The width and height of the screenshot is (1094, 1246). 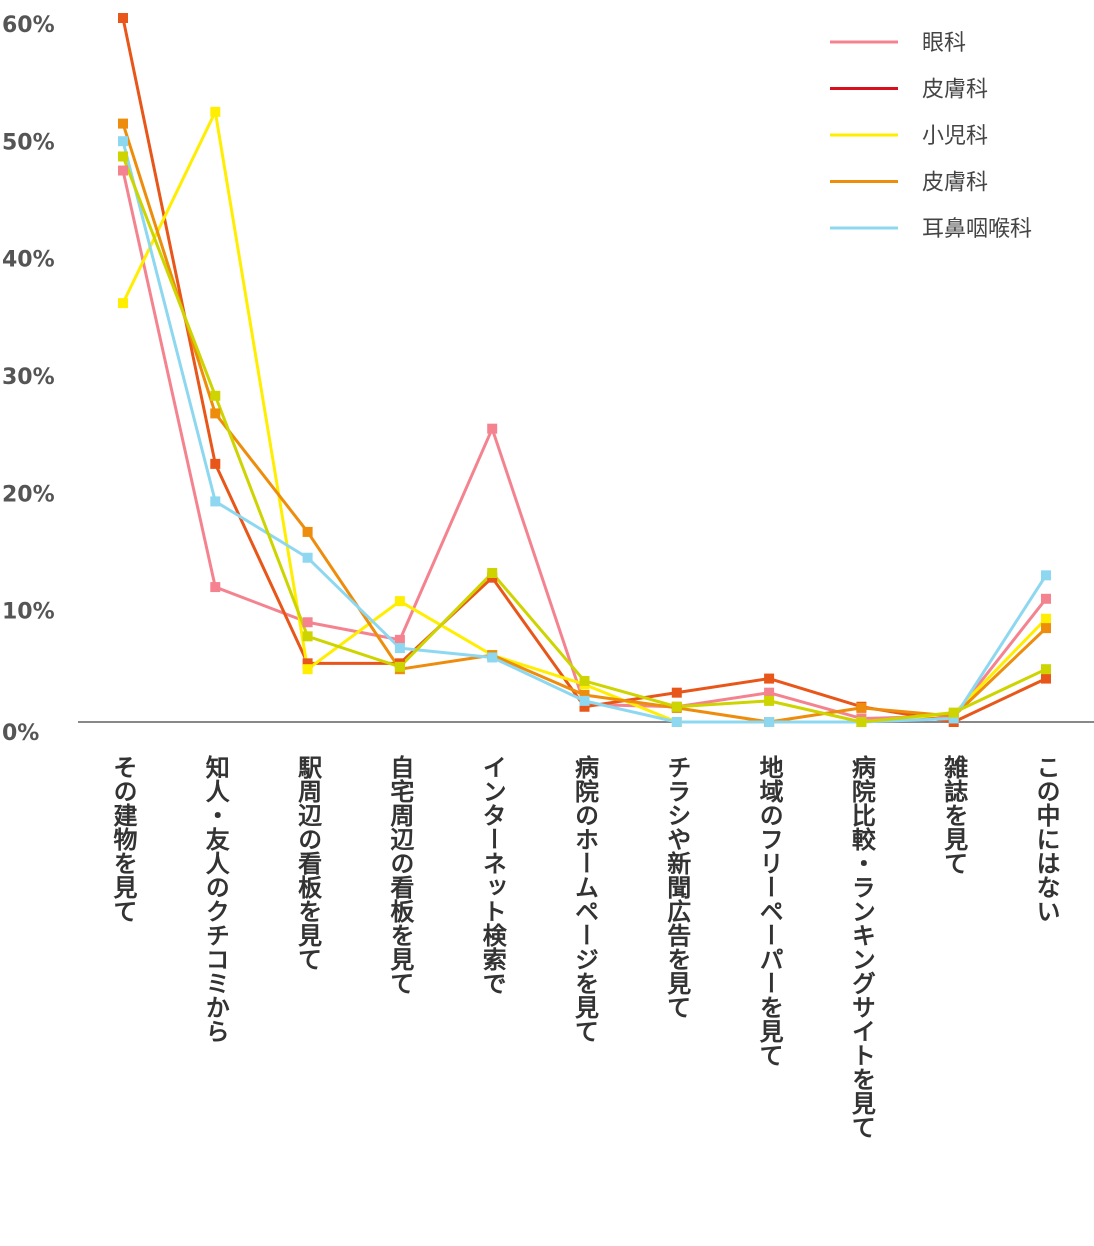 What do you see at coordinates (769, 911) in the screenshot?
I see `category-label: 地域のフリーペーパーを見て` at bounding box center [769, 911].